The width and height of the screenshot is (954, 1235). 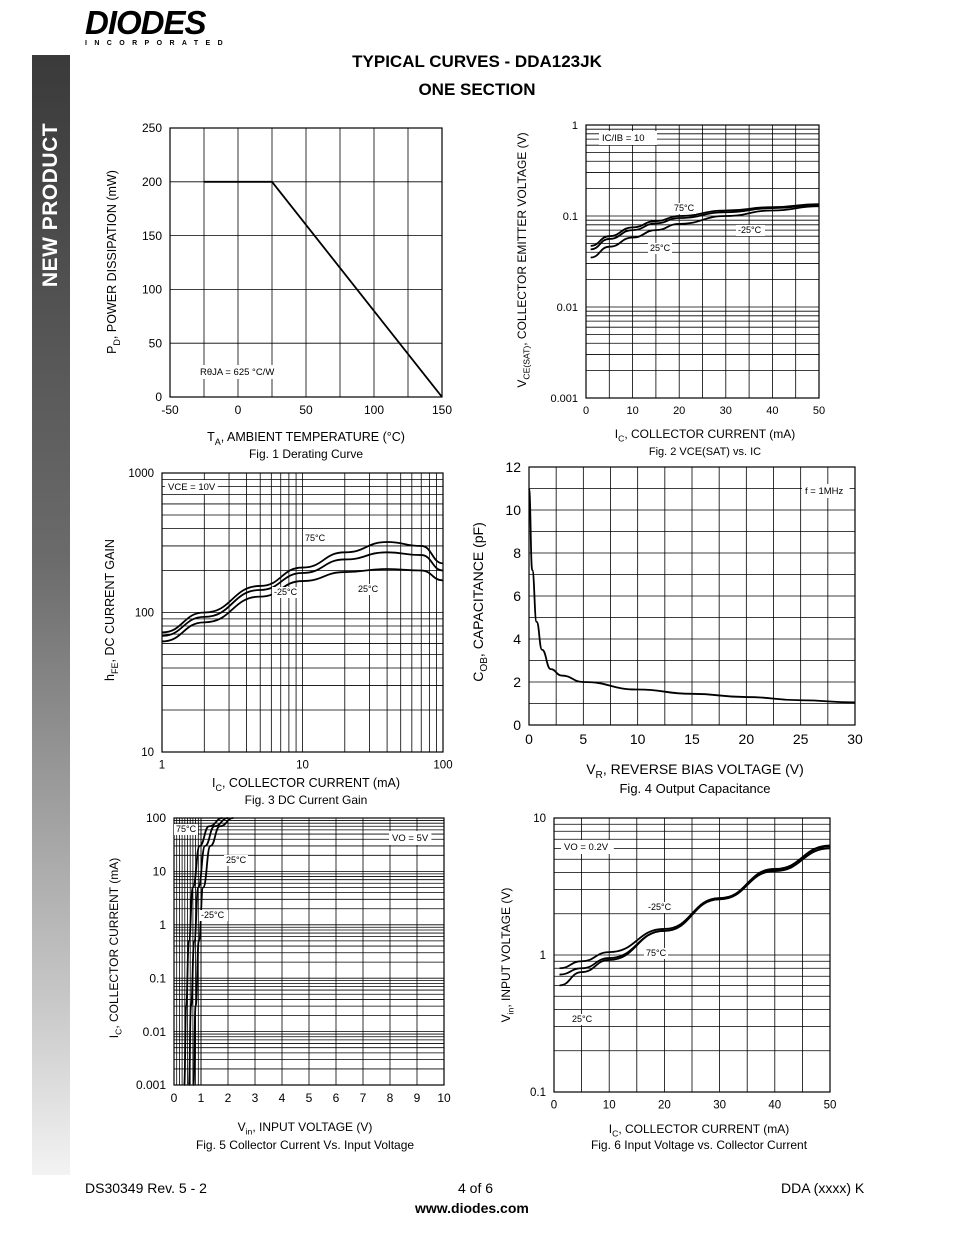 What do you see at coordinates (517, 725) in the screenshot?
I see `y-tick-label: 0` at bounding box center [517, 725].